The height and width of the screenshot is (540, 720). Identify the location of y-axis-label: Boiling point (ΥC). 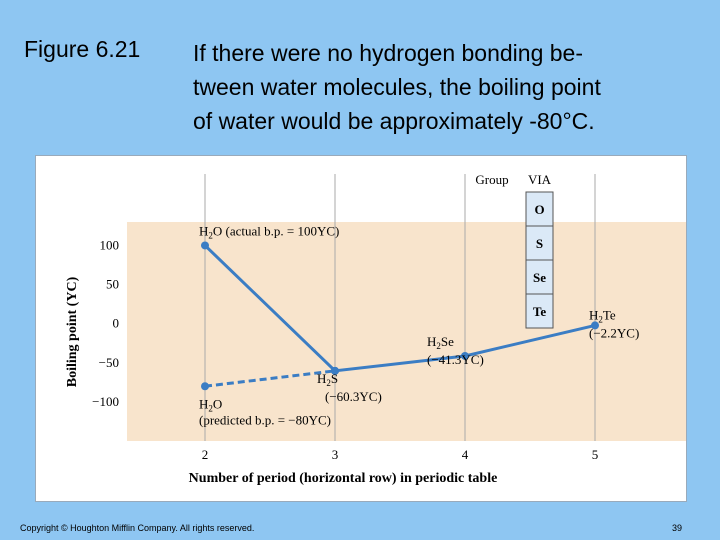
(72, 331).